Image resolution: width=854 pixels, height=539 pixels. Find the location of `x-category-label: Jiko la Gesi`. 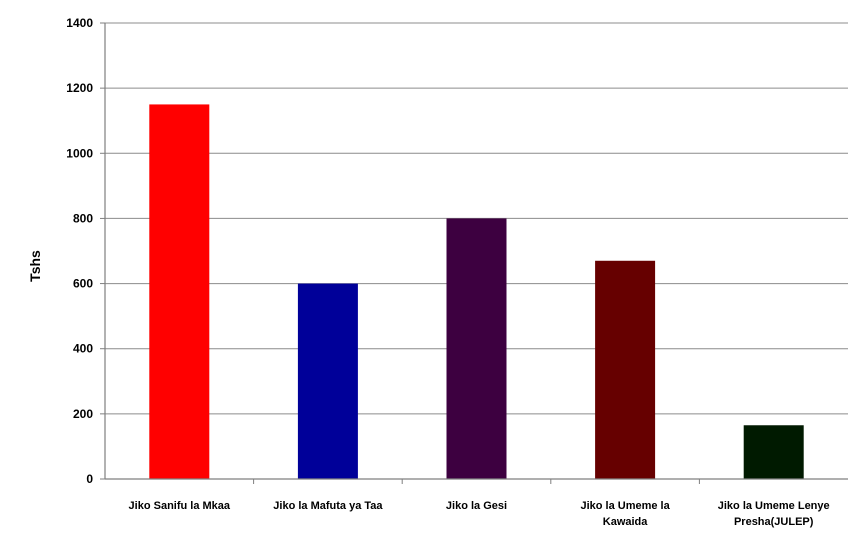

x-category-label: Jiko la Gesi is located at coordinates (476, 506).